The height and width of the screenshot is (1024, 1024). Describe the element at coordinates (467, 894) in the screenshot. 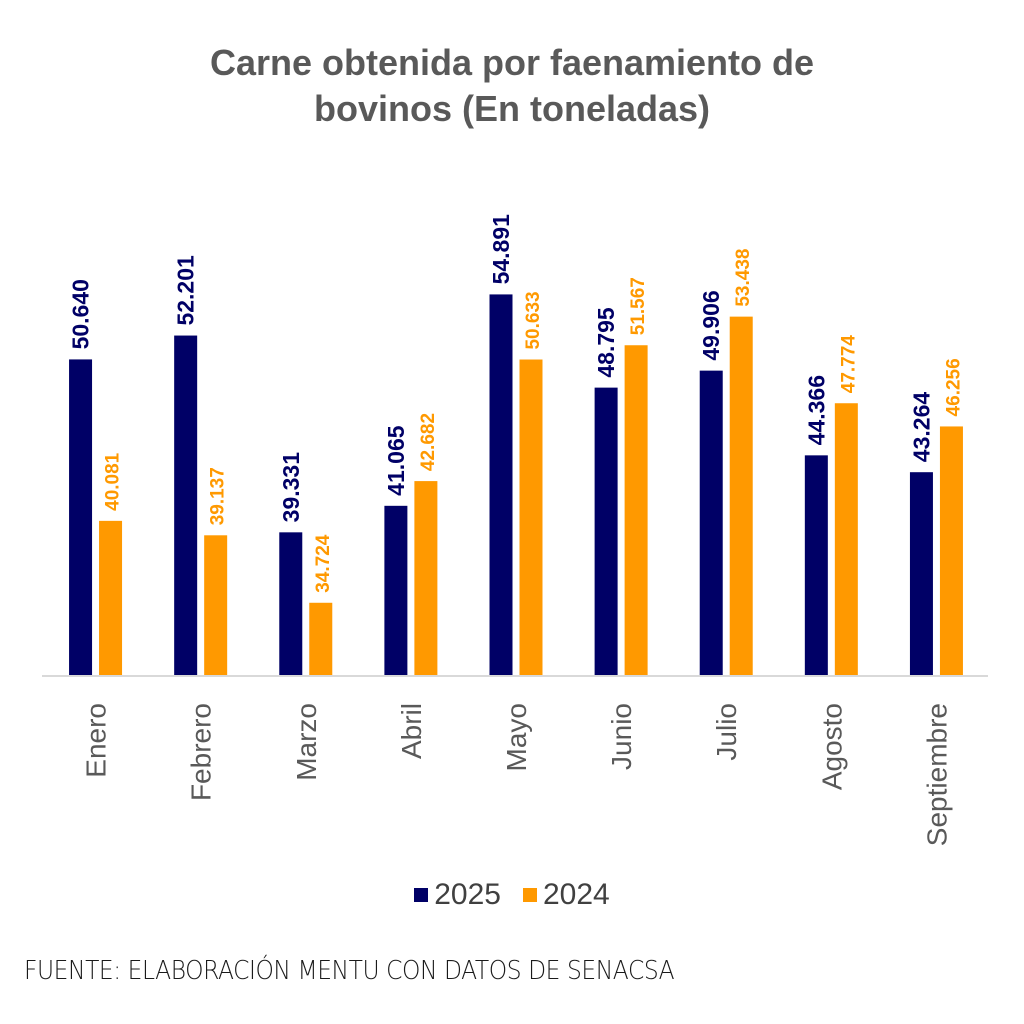

I see `legend-label-2025: 2025` at that location.